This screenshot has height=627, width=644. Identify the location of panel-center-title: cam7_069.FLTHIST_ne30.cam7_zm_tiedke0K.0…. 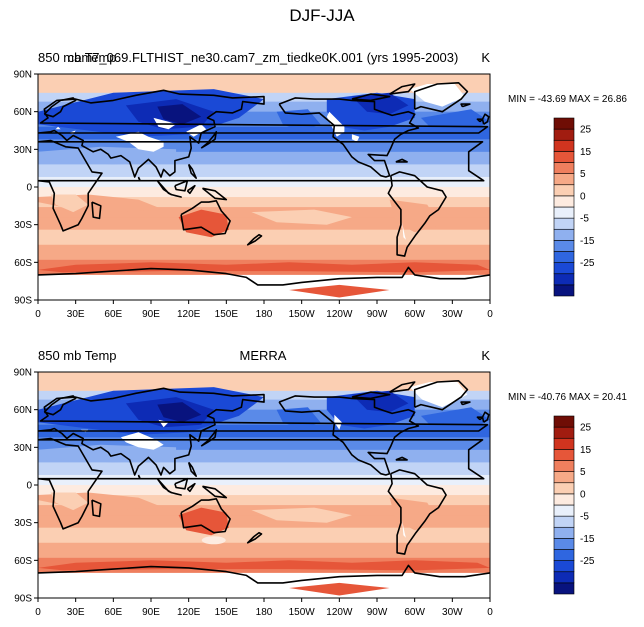
(263, 57).